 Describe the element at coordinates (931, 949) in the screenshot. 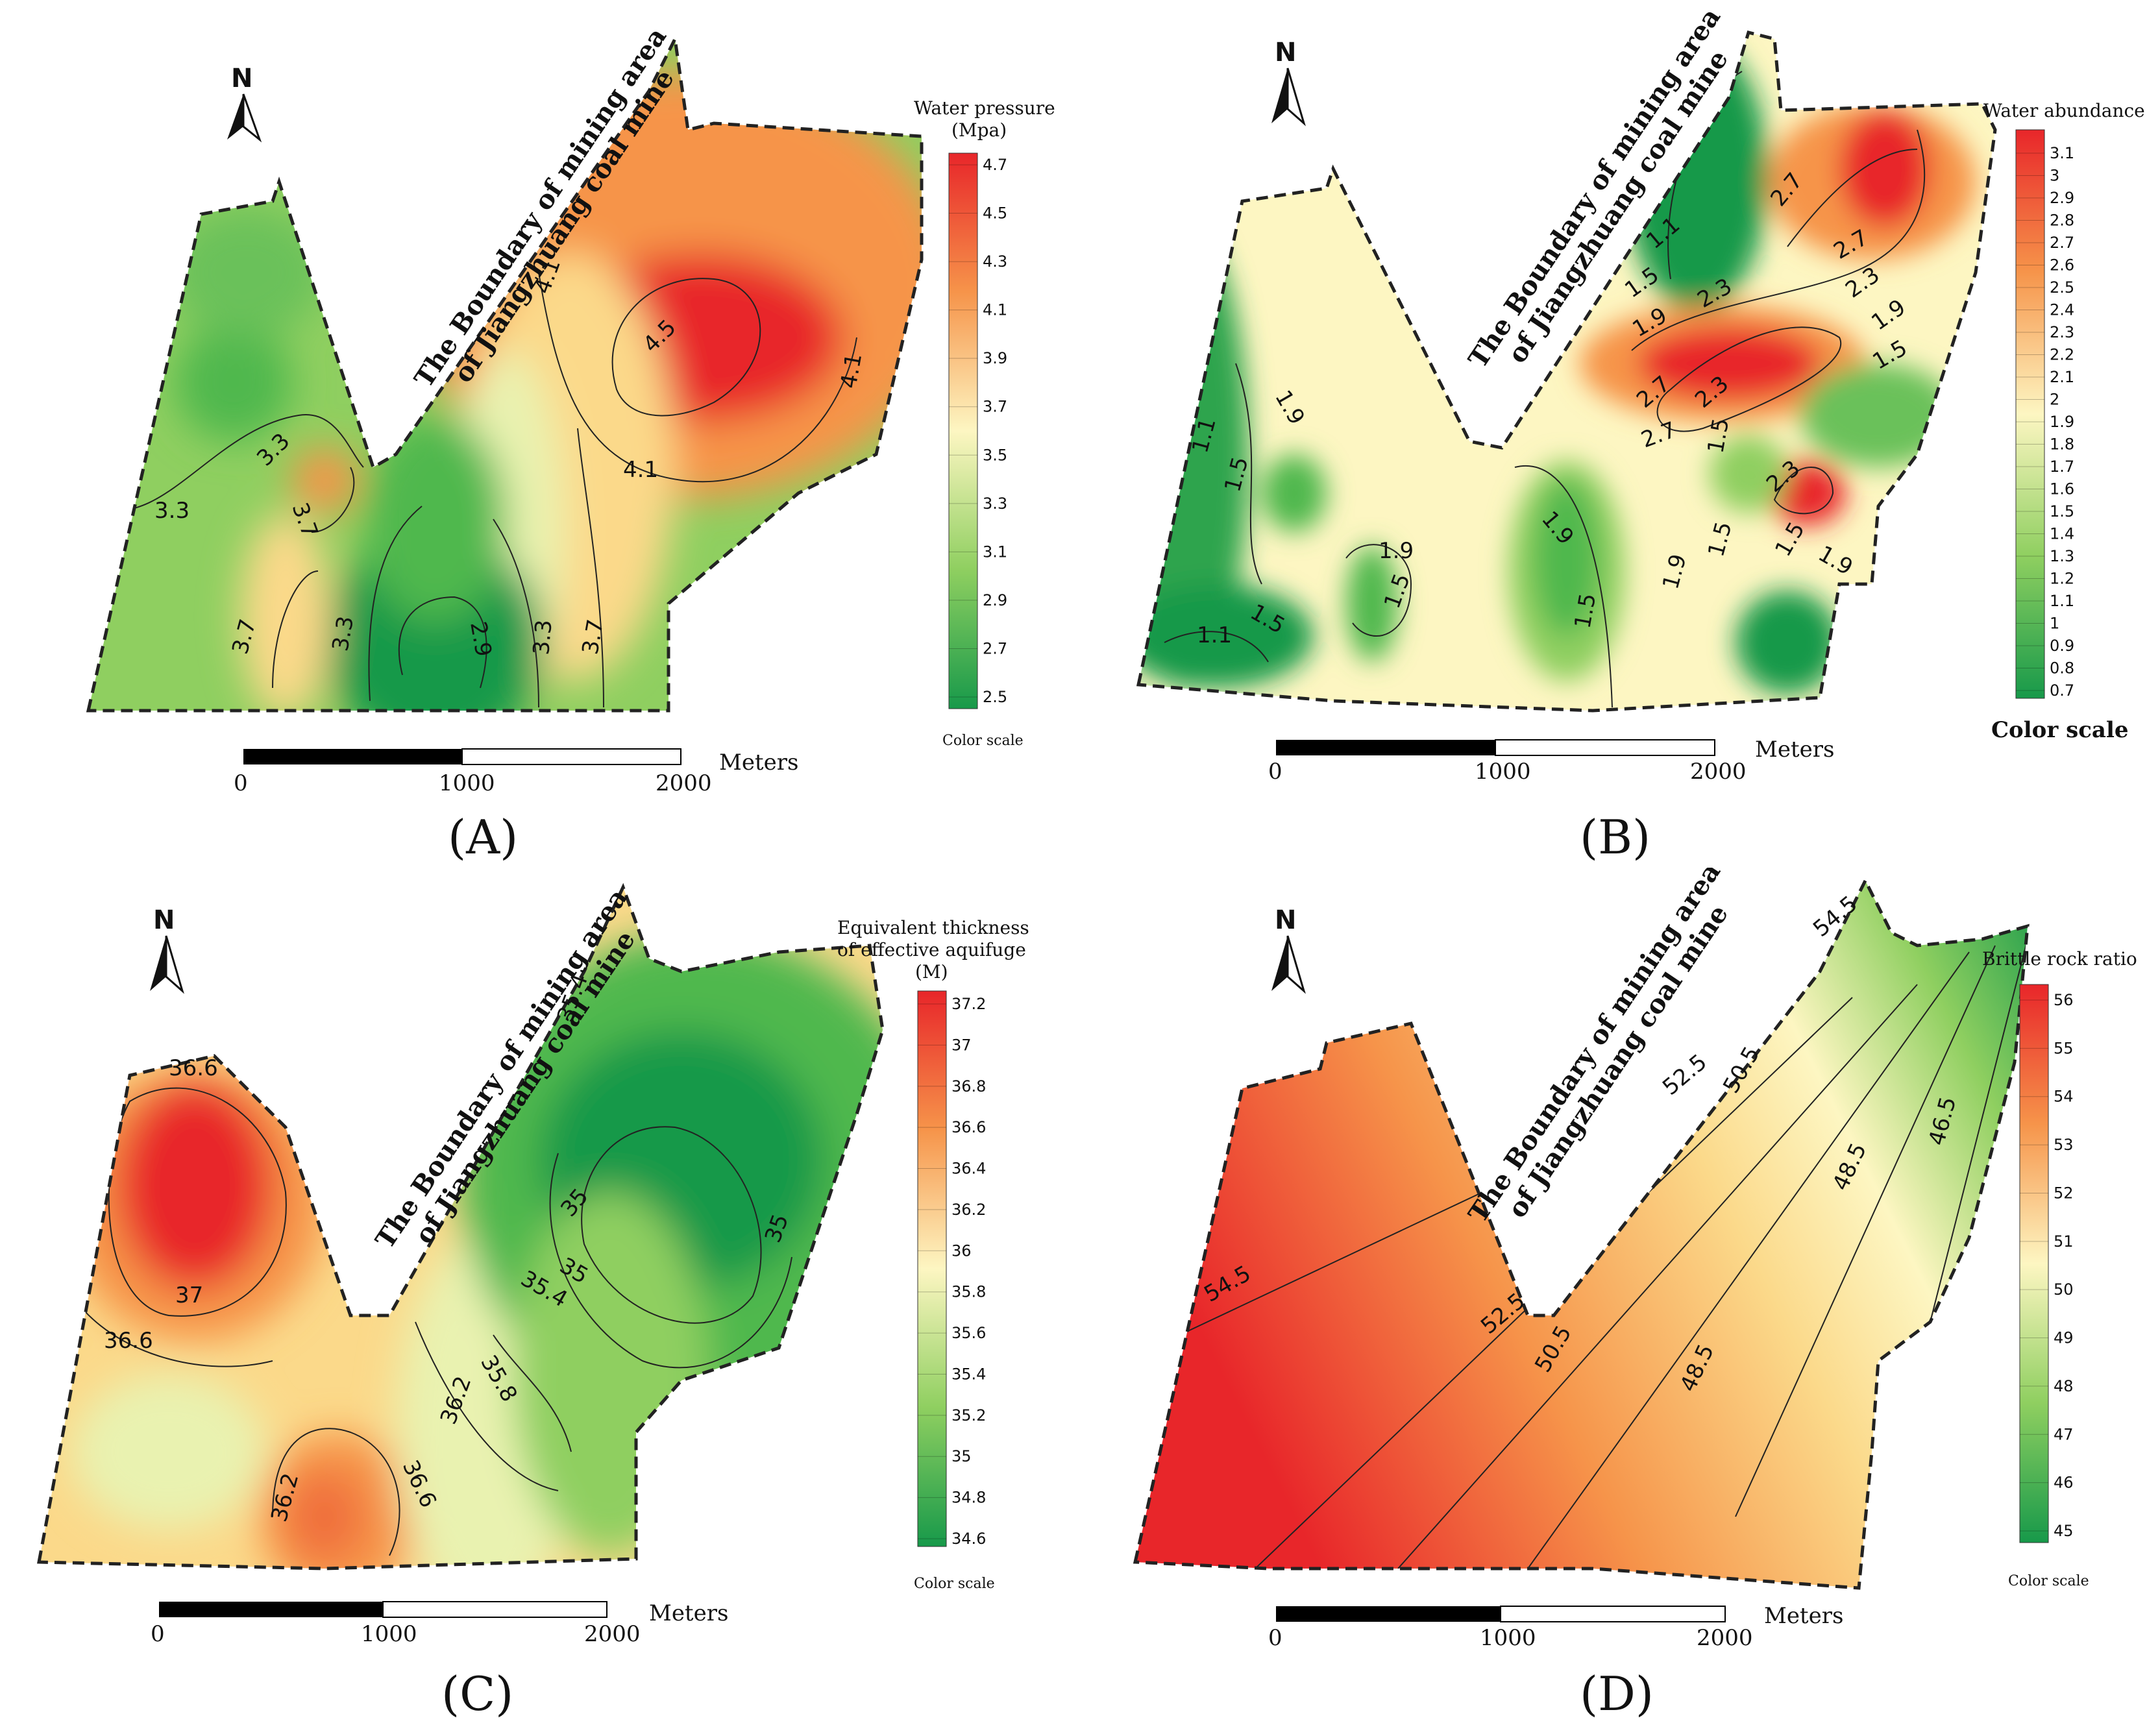

I see `svg-text: of effective aquifuge` at that location.